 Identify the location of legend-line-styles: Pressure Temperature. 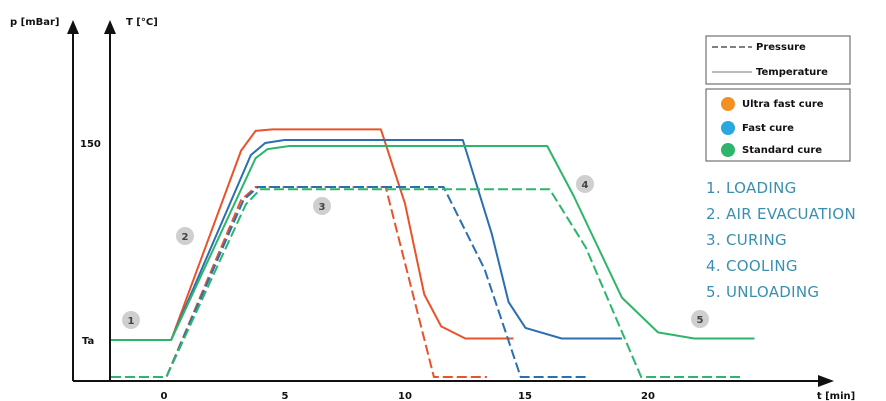
(778, 60).